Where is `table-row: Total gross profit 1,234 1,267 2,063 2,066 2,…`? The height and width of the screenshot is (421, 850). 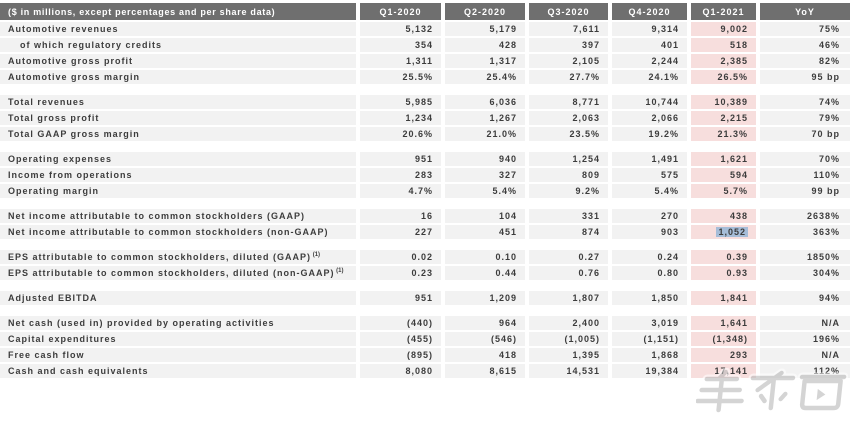
table-row: Total gross profit 1,234 1,267 2,063 2,066 2,… is located at coordinates (425, 118).